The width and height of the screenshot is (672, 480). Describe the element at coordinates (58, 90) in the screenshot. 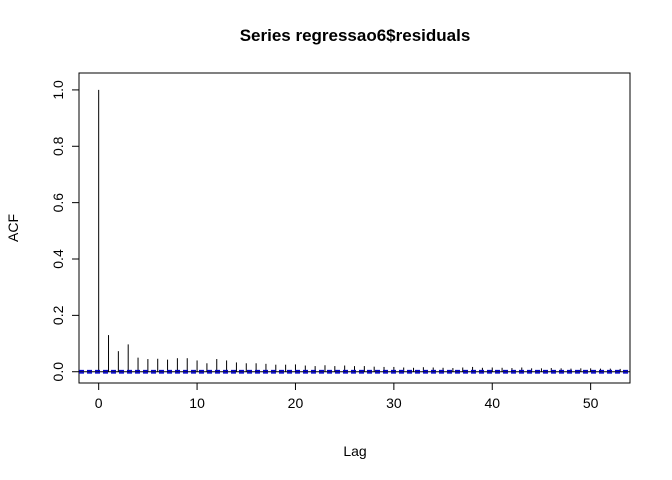

I see `y-tick-label: 1.0` at that location.